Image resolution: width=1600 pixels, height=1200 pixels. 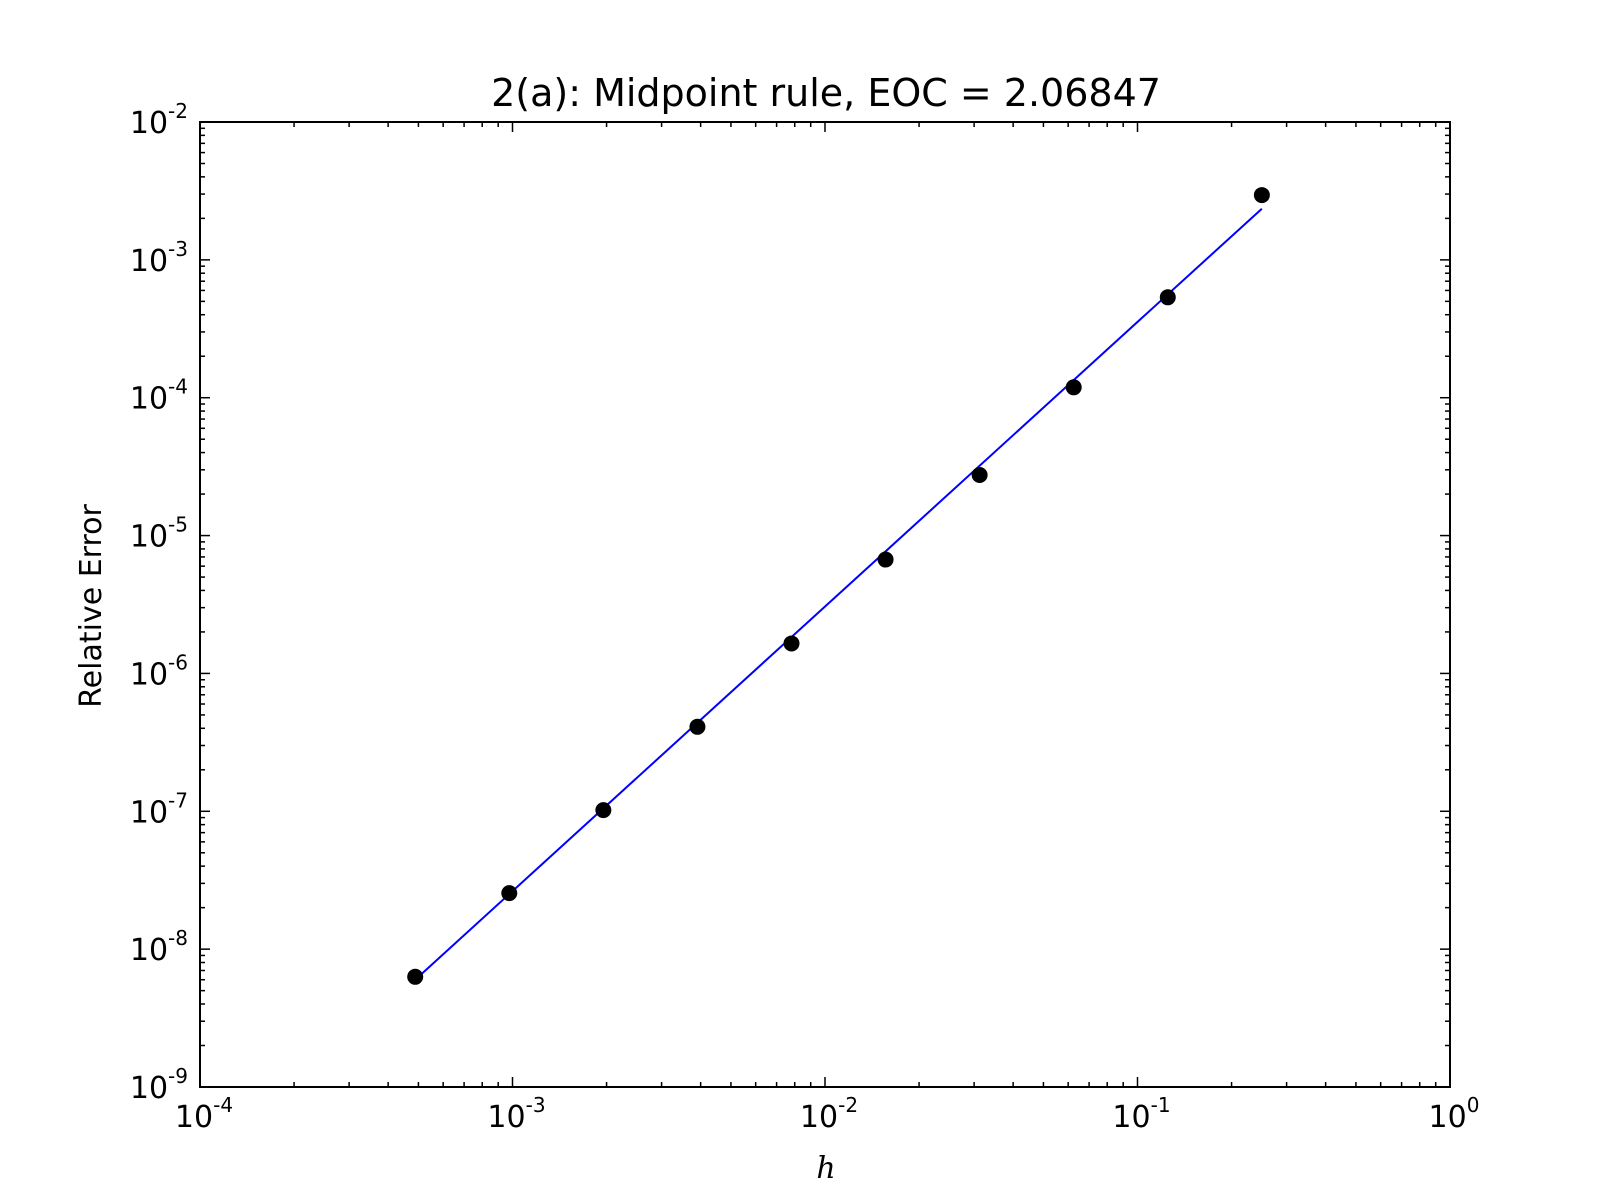 What do you see at coordinates (159, 258) in the screenshot?
I see `y-tick-label: 10⁻³` at bounding box center [159, 258].